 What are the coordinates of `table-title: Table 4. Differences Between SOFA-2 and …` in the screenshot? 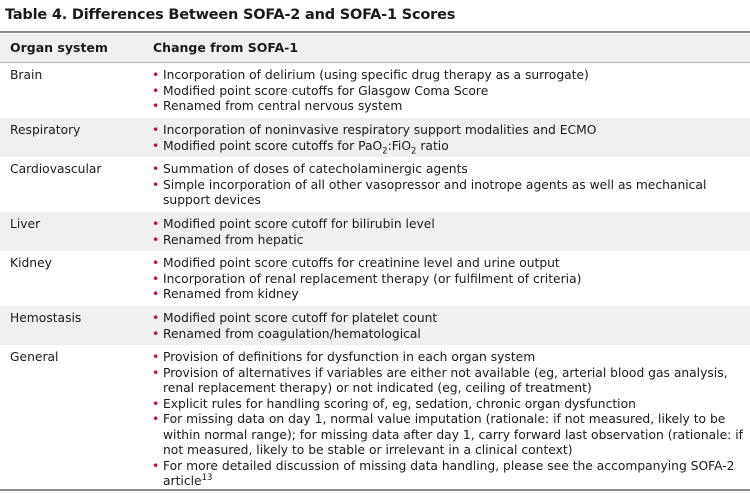 It's located at (230, 15).